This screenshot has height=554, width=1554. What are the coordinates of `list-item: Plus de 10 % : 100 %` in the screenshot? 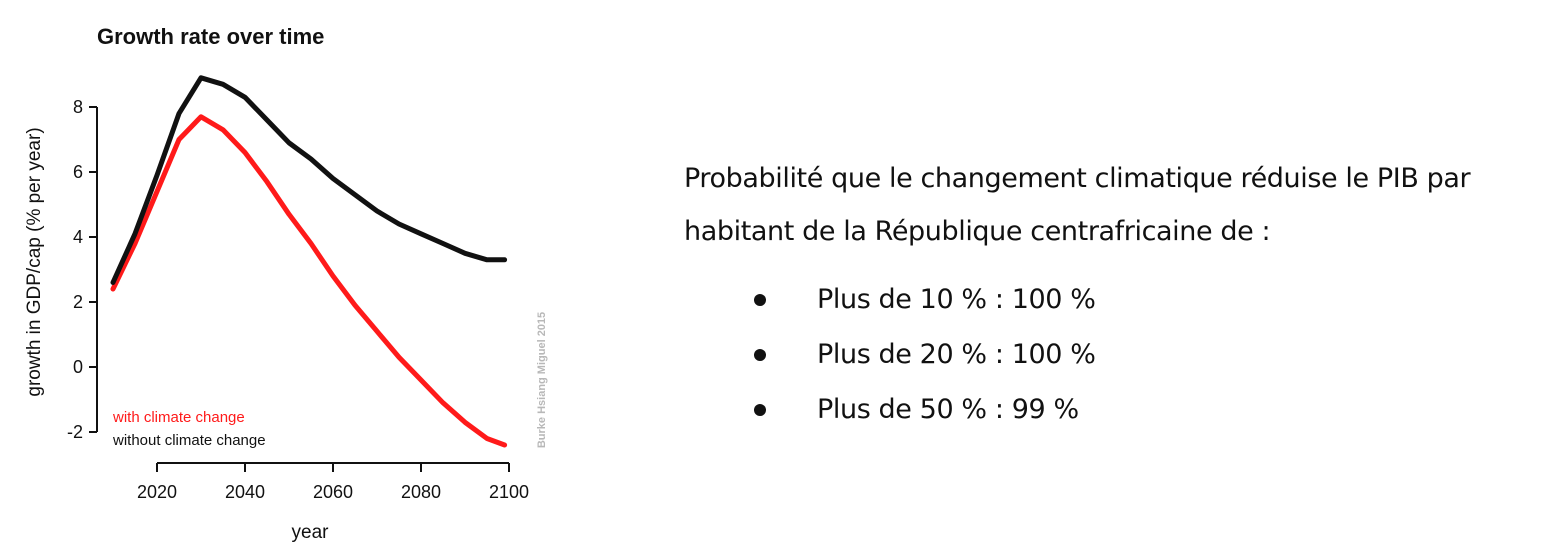 It's located at (1114, 299).